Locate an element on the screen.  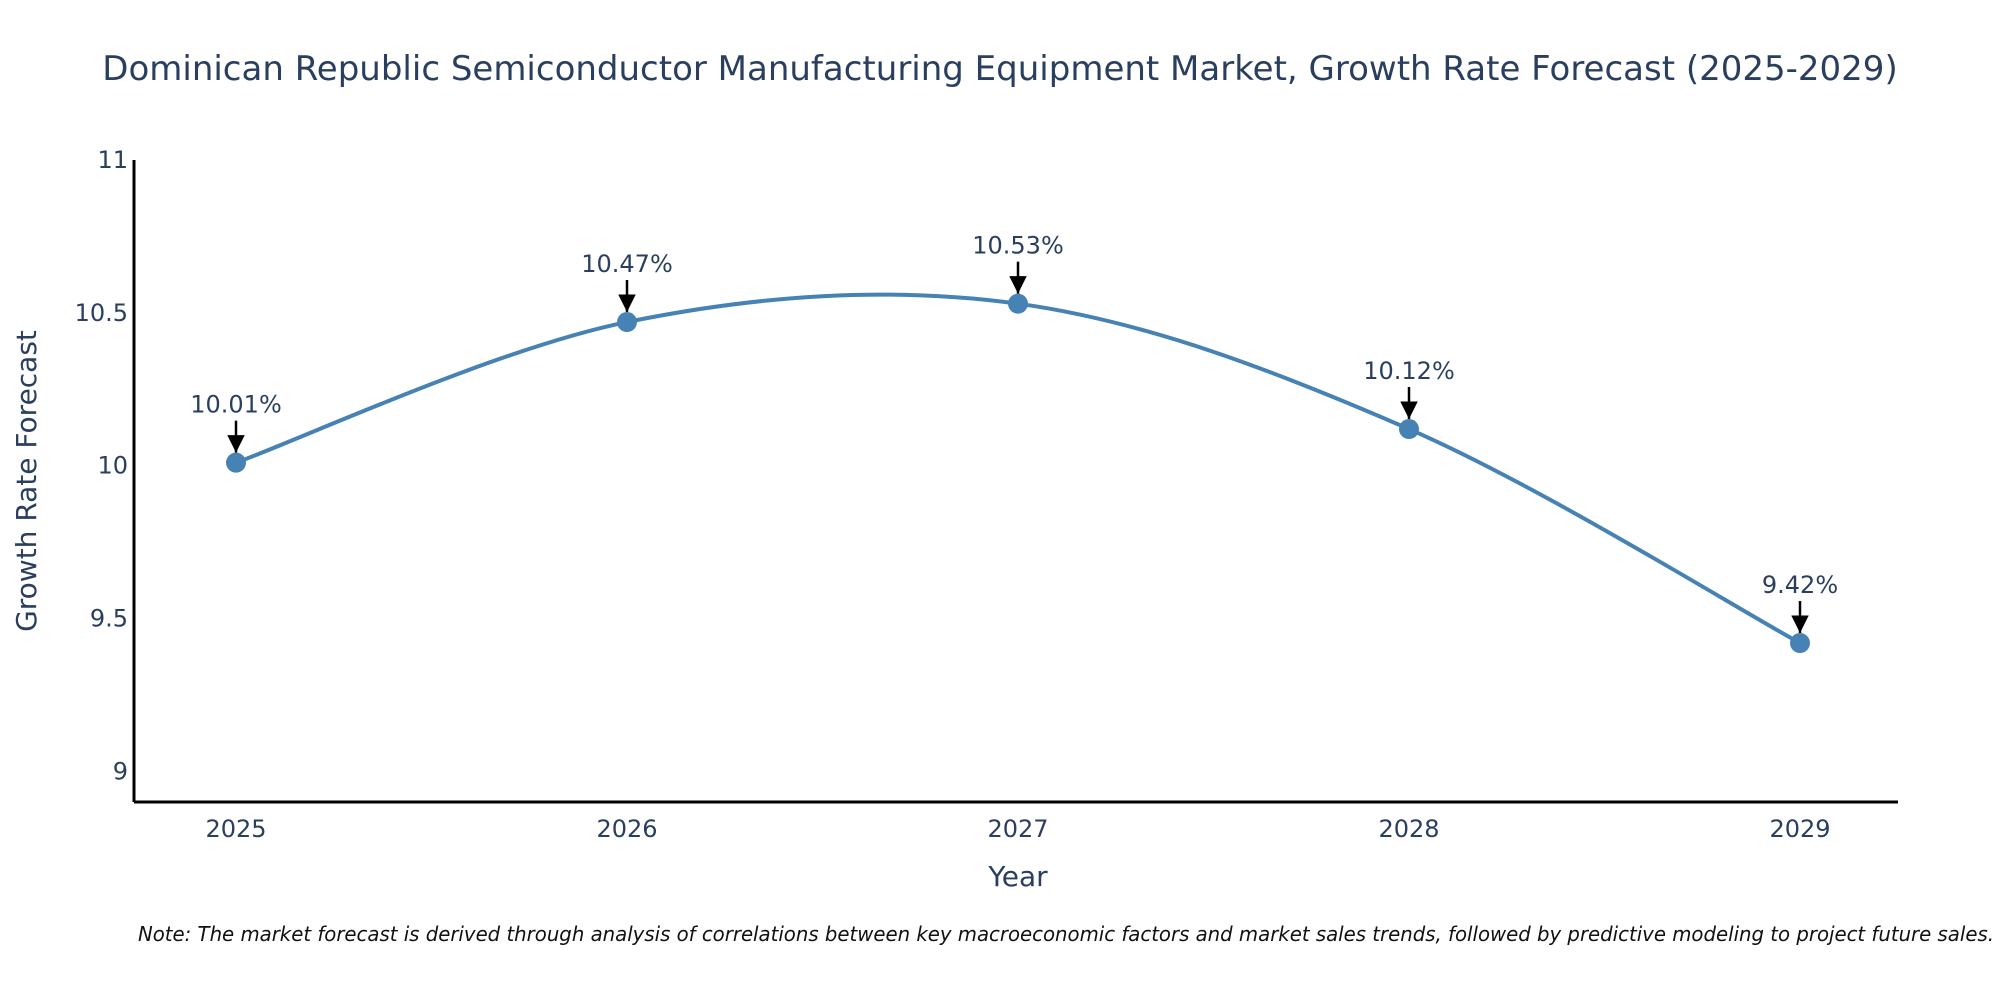
x-axis-title: Year is located at coordinates (1017, 876).